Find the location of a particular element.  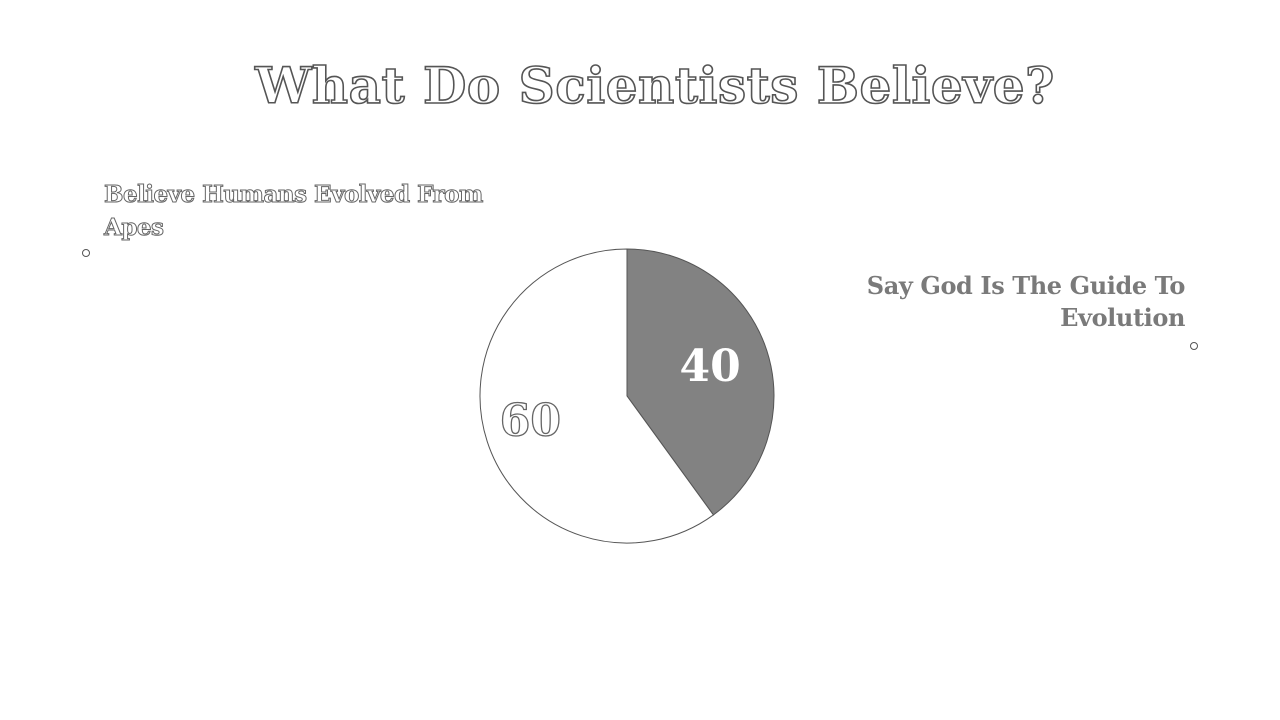

legend-label-god-guides-evolution: Say God Is The Guide To Evolution is located at coordinates (1026, 301).